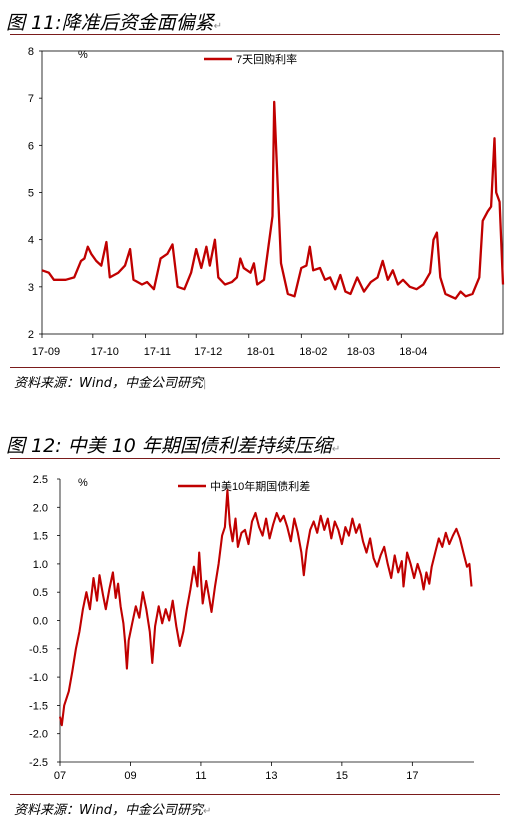  I want to click on y-tick-label: 0.5, so click(40, 593).